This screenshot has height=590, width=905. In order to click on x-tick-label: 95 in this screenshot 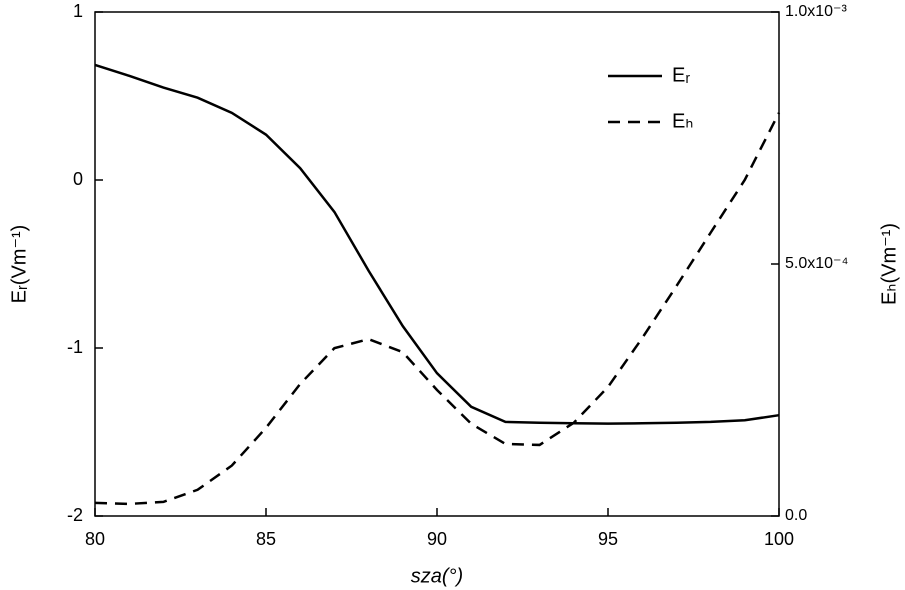, I will do `click(608, 539)`.